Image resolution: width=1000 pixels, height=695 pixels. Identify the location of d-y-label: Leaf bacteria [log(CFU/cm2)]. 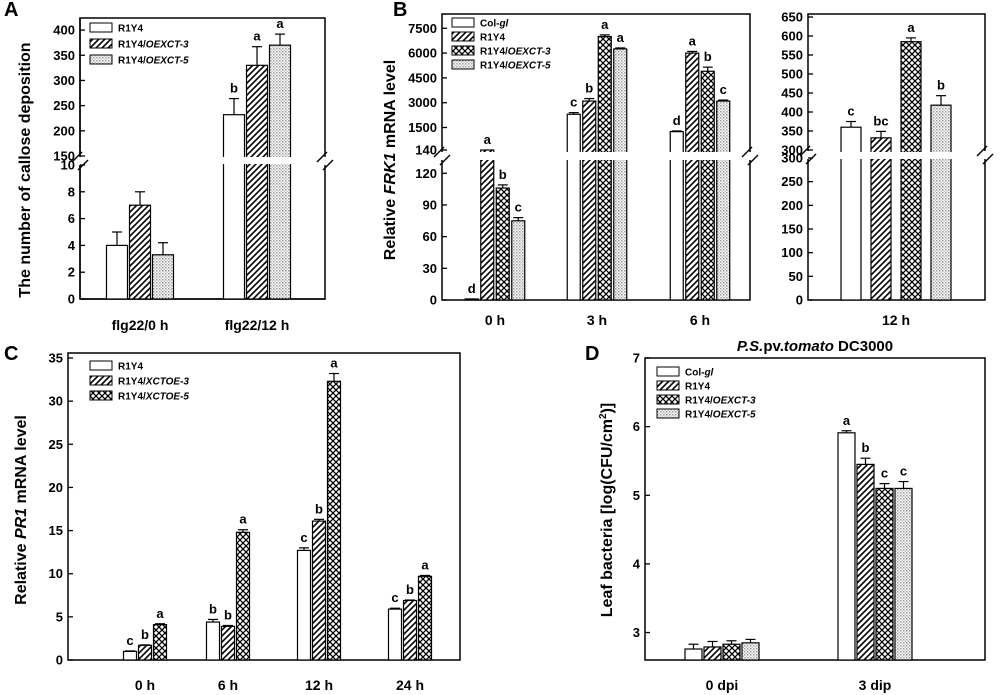
(607, 510).